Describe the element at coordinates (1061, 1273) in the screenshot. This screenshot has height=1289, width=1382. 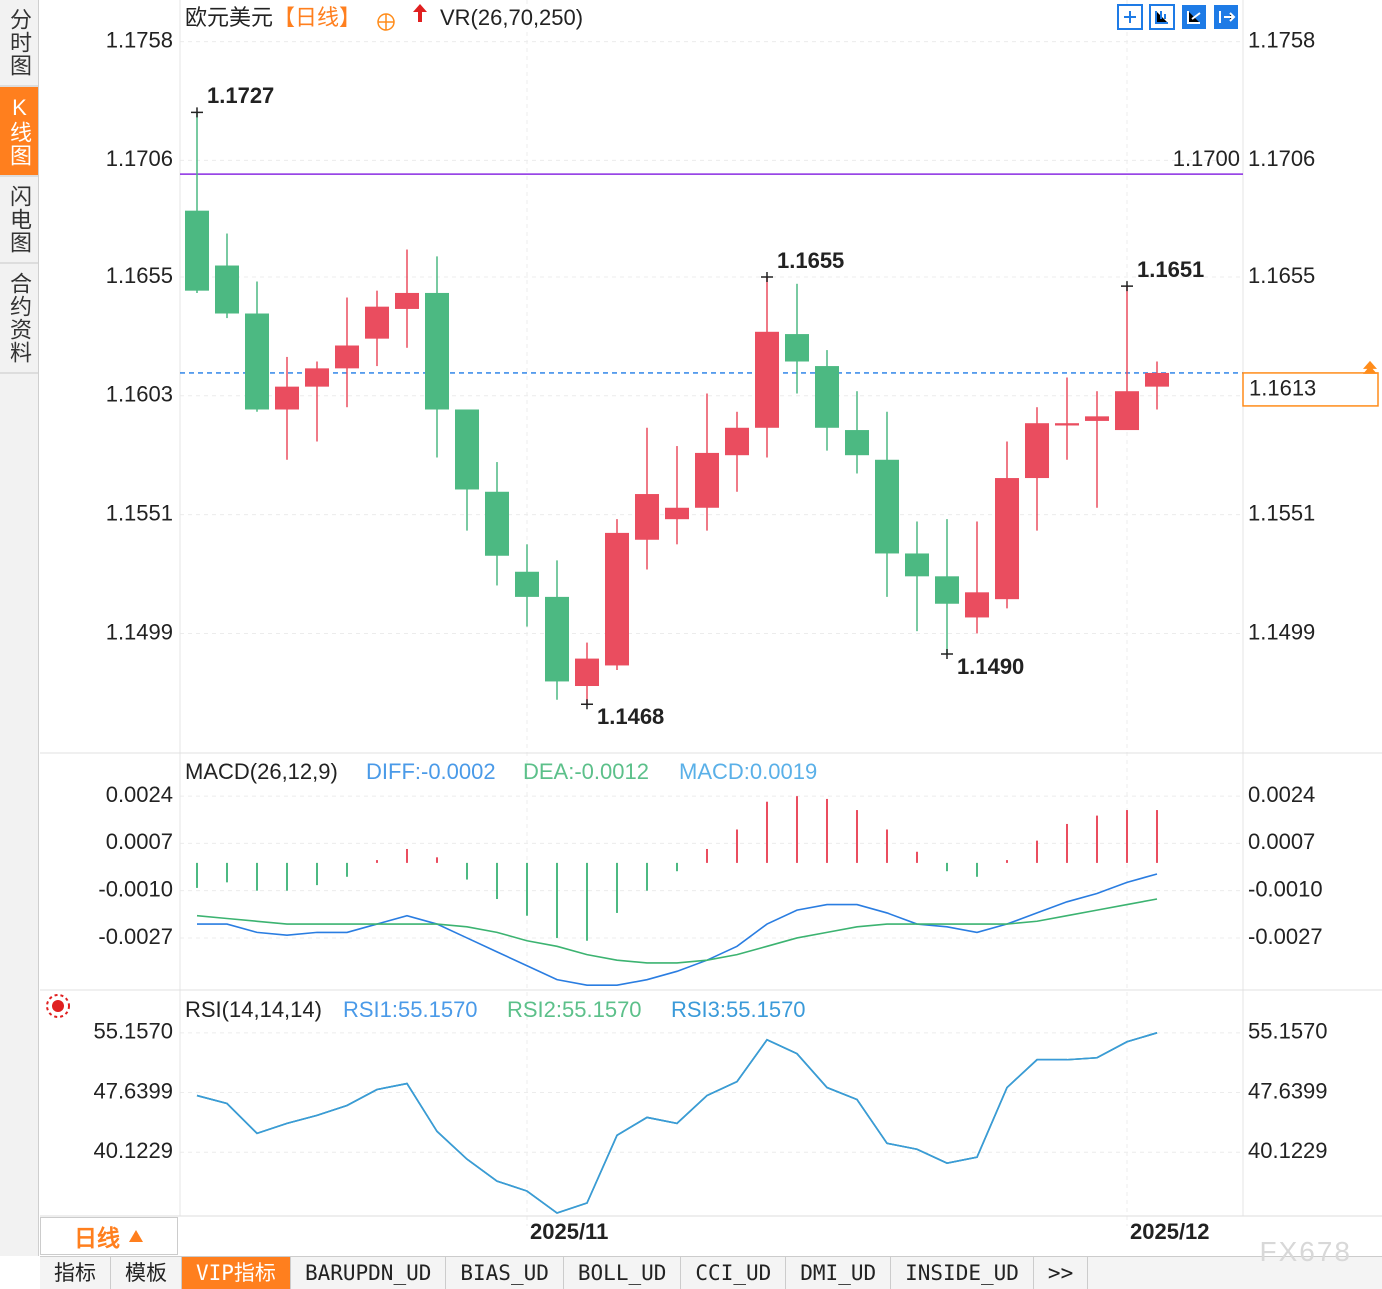
I see `toolbar-tab: >>` at that location.